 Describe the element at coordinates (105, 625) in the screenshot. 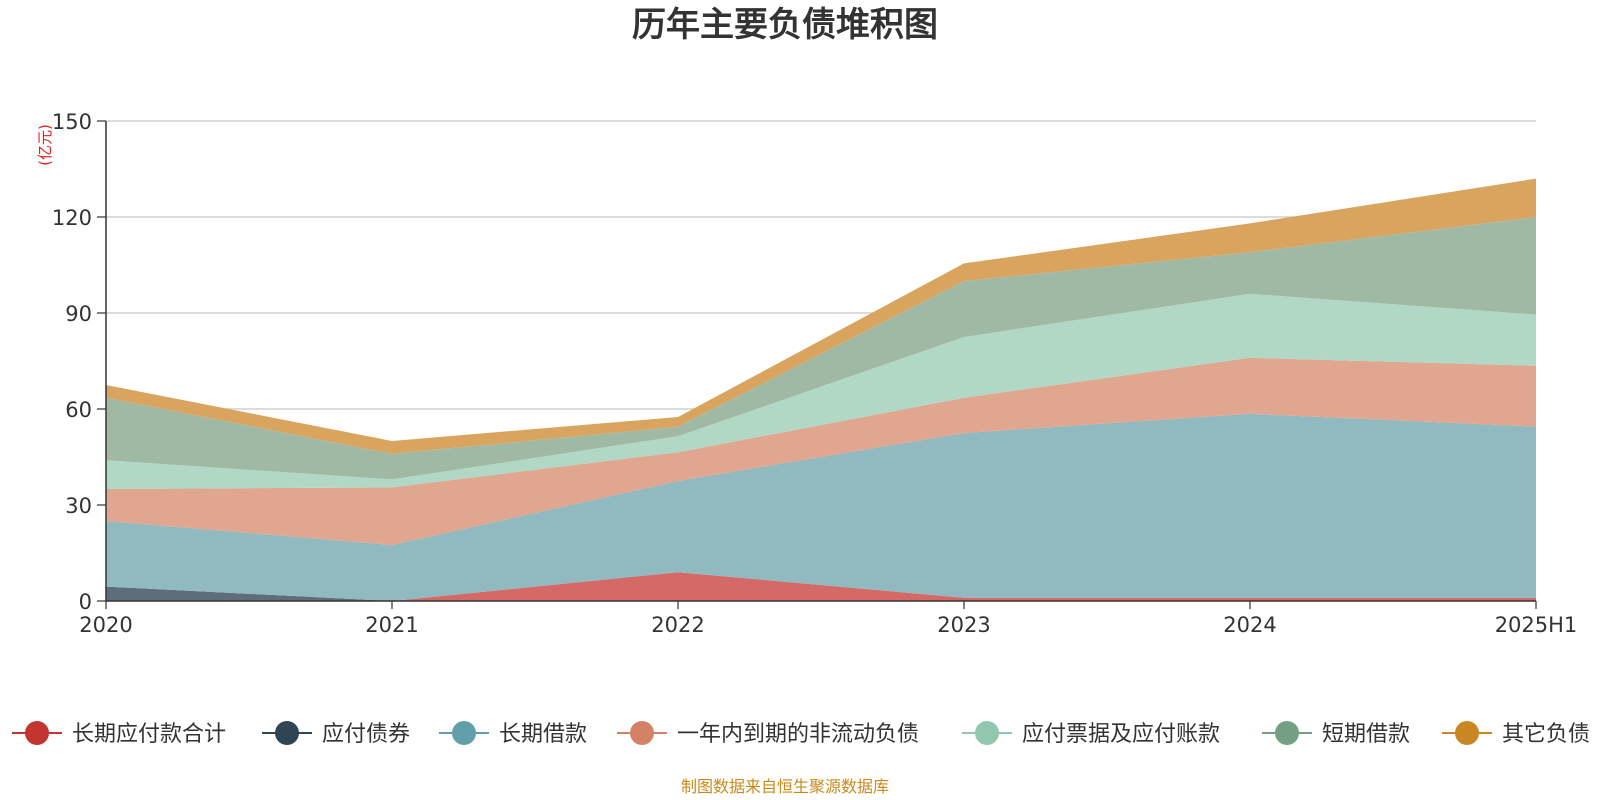

I see `x-tick-label: 2020` at that location.